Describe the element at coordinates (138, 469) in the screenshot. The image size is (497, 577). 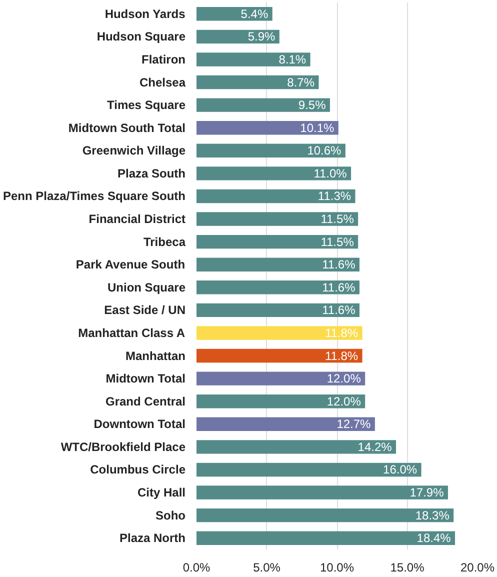
I see `y-tick-label: Columbus Circle` at that location.